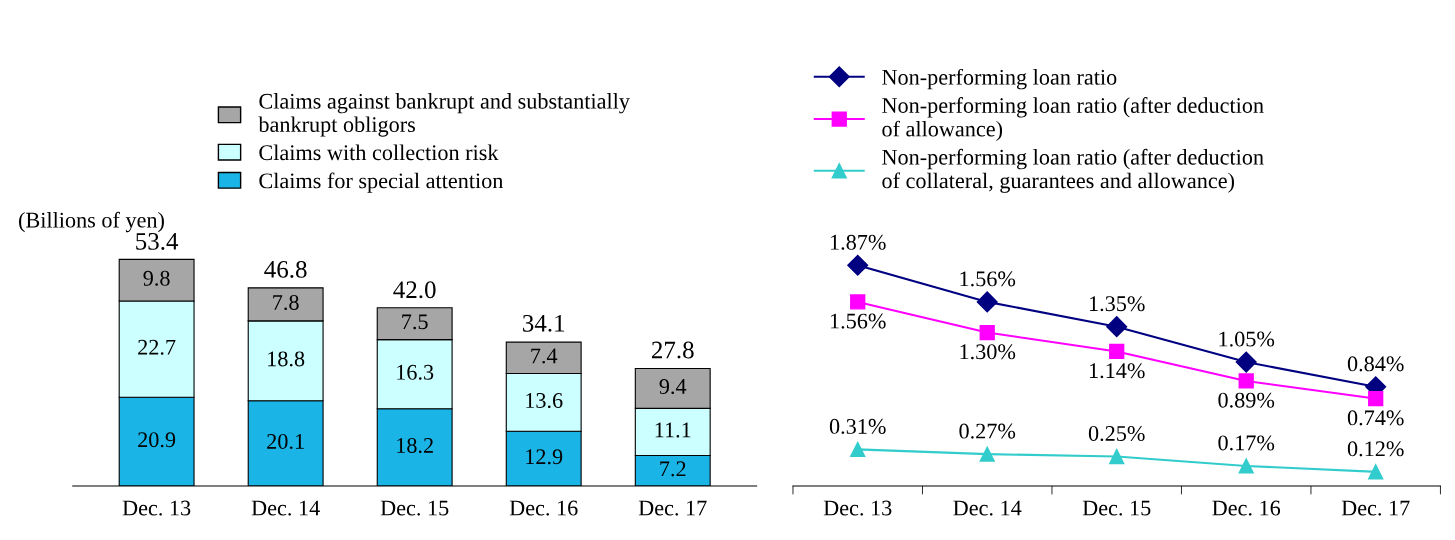  Describe the element at coordinates (673, 387) in the screenshot. I see `data-label: 9.4` at that location.